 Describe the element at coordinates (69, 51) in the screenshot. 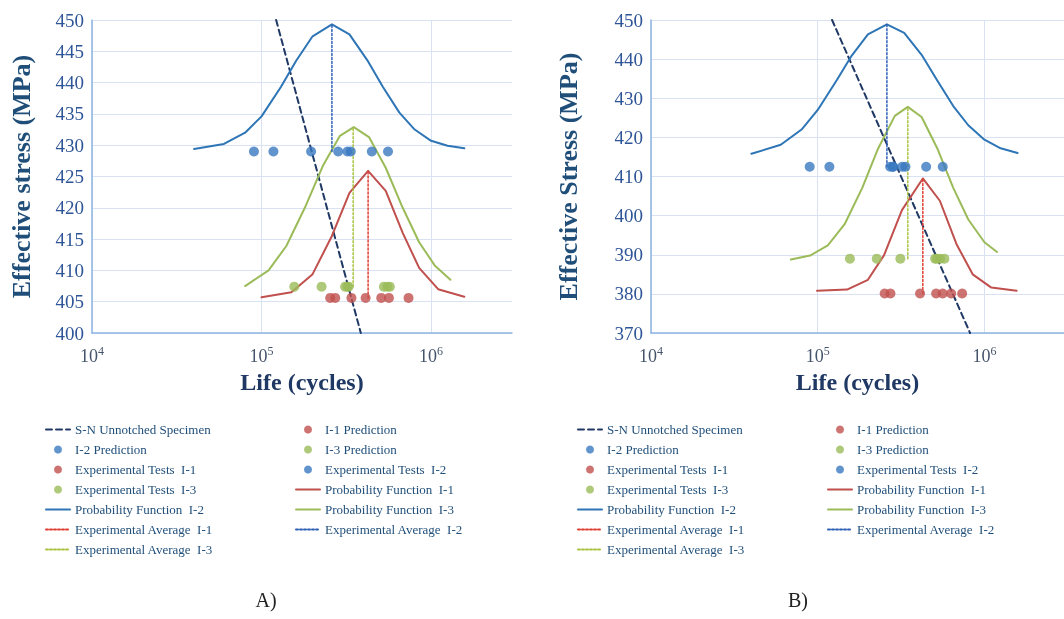

I see `y-tick-label: 445` at that location.